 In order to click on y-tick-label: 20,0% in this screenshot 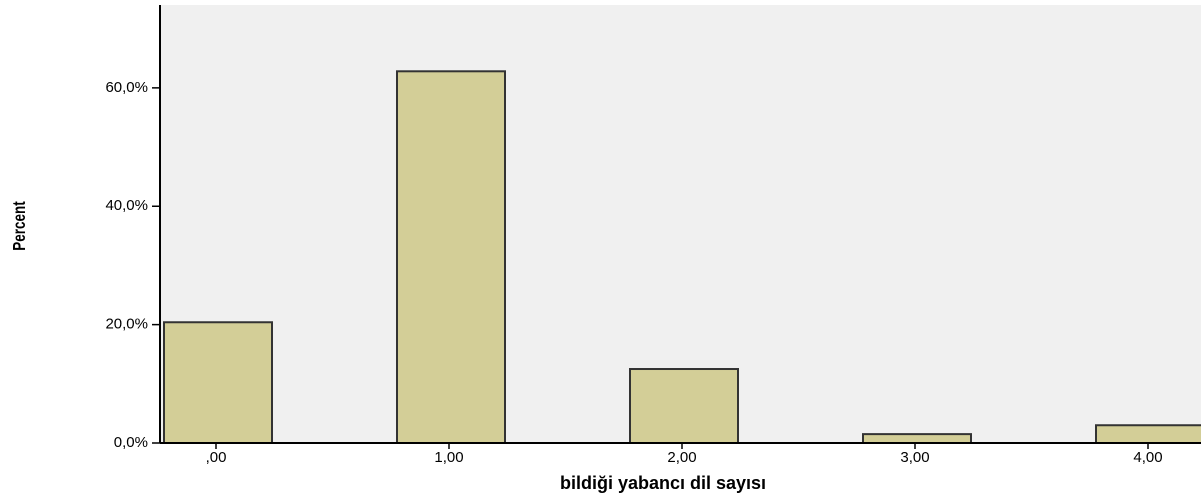, I will do `click(126, 324)`.